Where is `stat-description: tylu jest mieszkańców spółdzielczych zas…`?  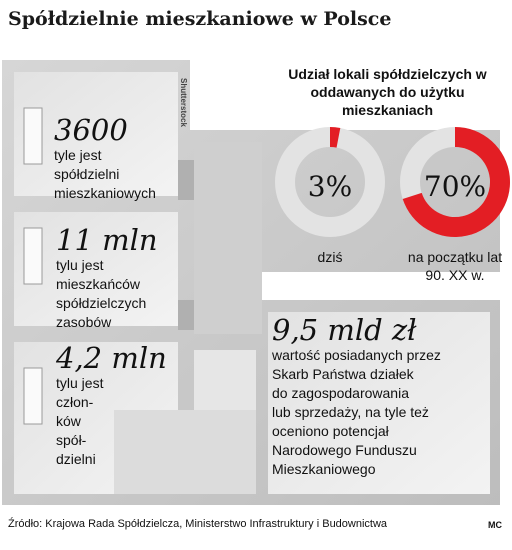
stat-description: tylu jest mieszkańców spółdzielczych zas… is located at coordinates (101, 293).